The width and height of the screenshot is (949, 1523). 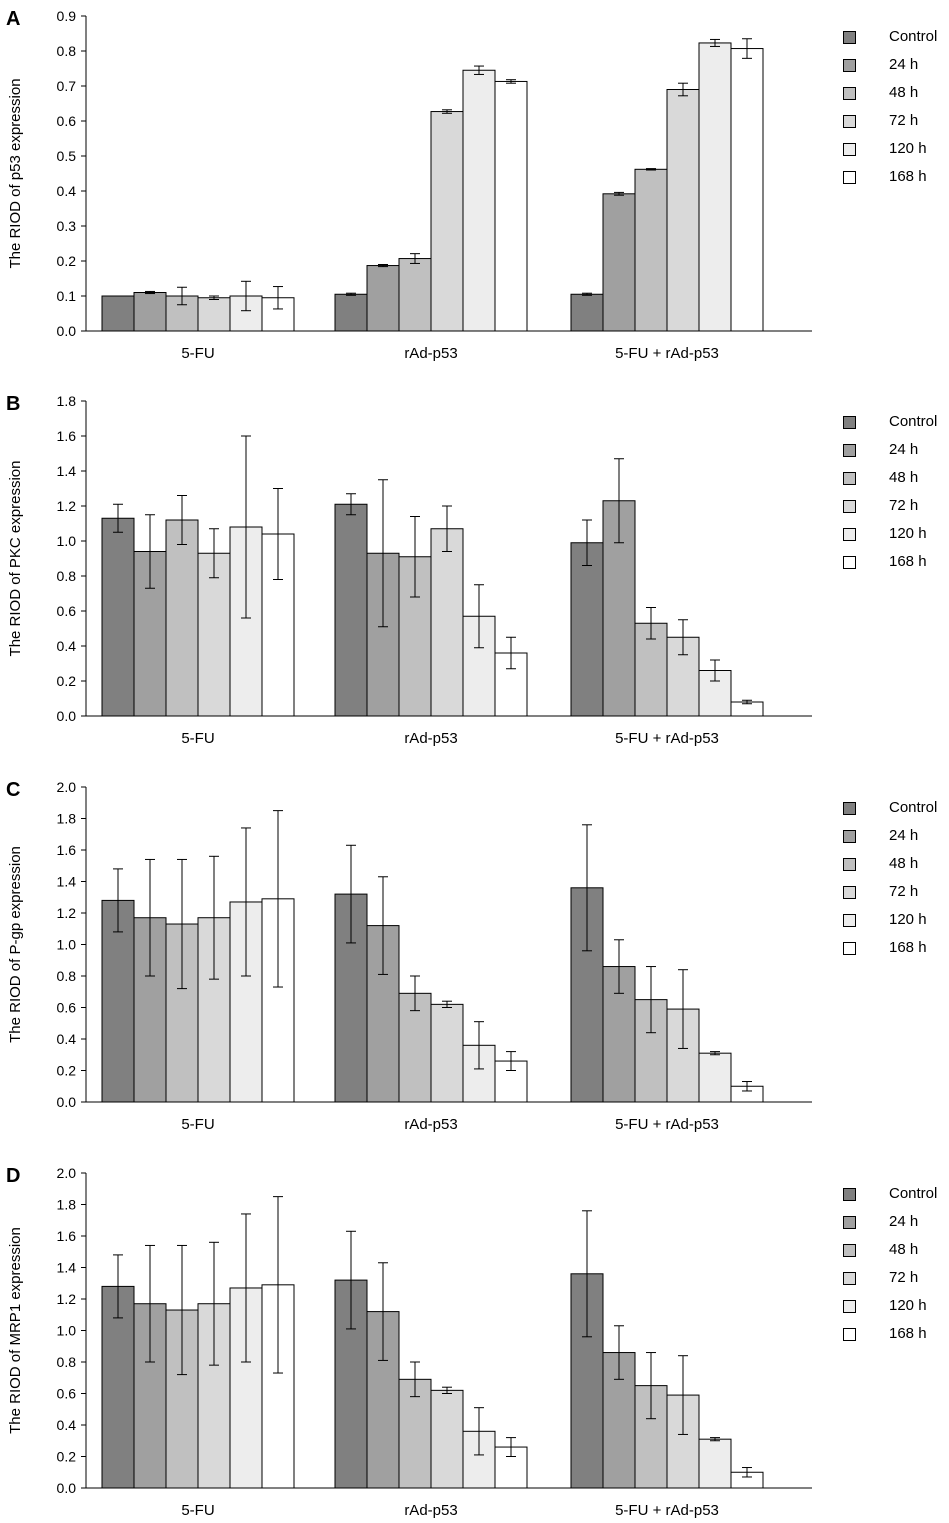 I want to click on y-axis-label: The RIOD of PKC expression, so click(x=15, y=559).